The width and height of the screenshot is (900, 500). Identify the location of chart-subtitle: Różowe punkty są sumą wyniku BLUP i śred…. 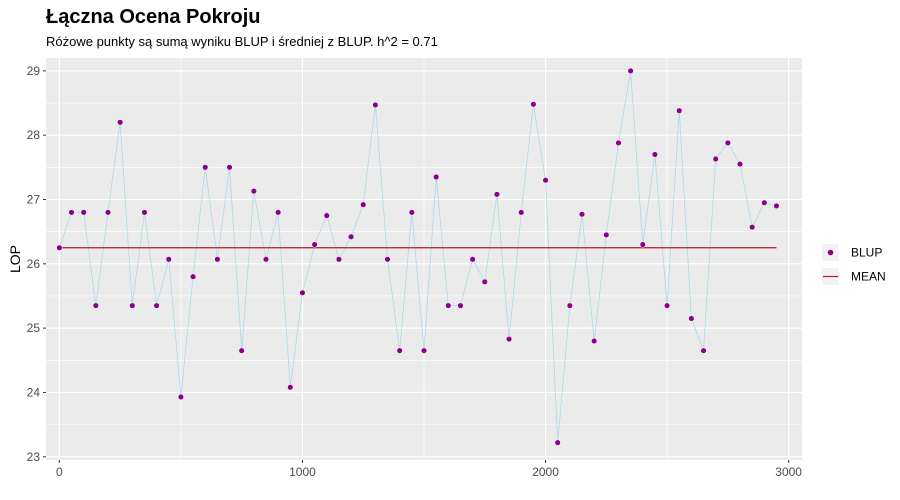
(242, 41).